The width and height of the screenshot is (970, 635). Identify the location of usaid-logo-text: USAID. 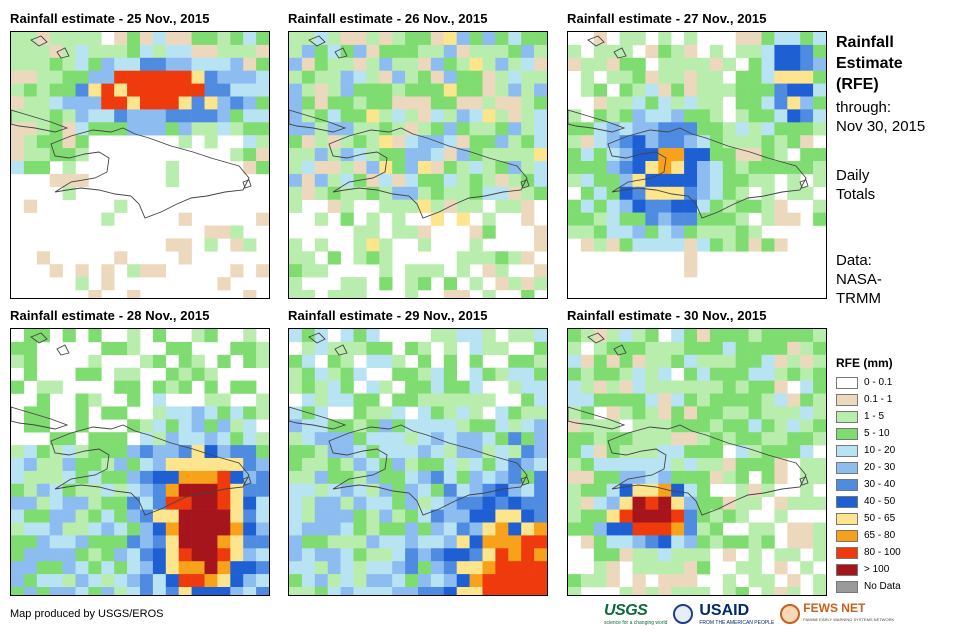
(724, 610).